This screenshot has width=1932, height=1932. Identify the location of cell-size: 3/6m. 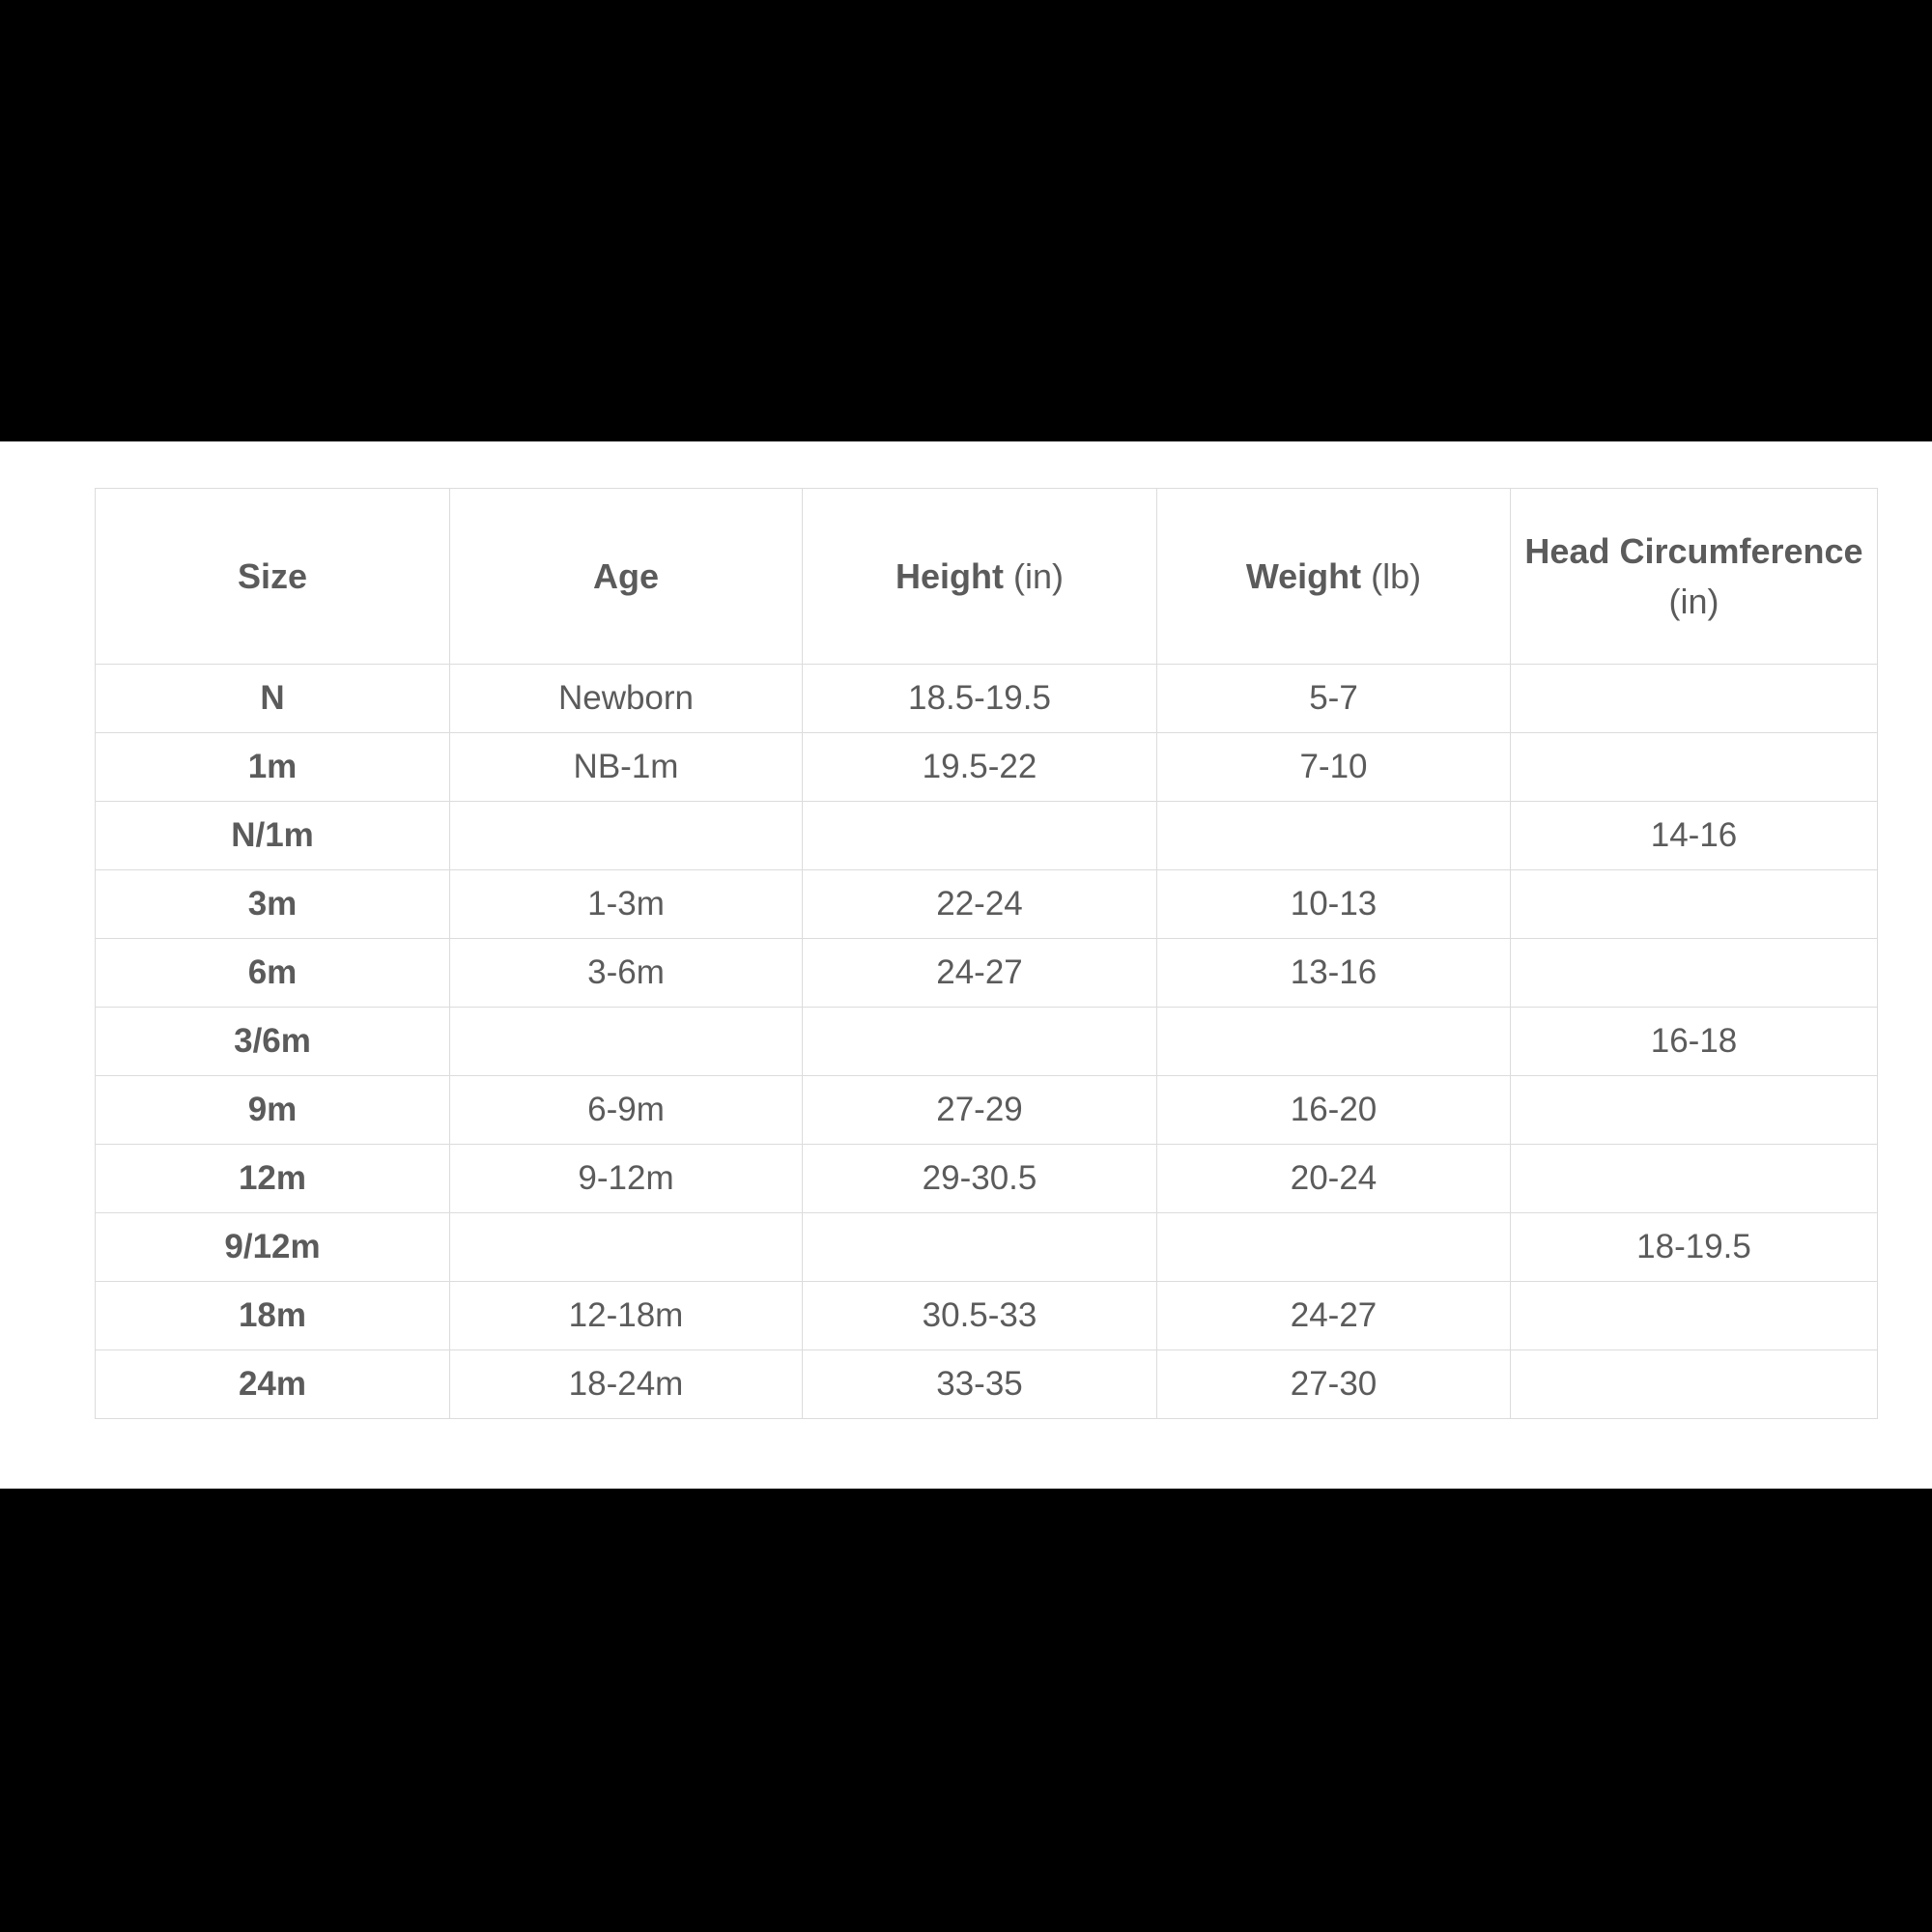
(272, 1041).